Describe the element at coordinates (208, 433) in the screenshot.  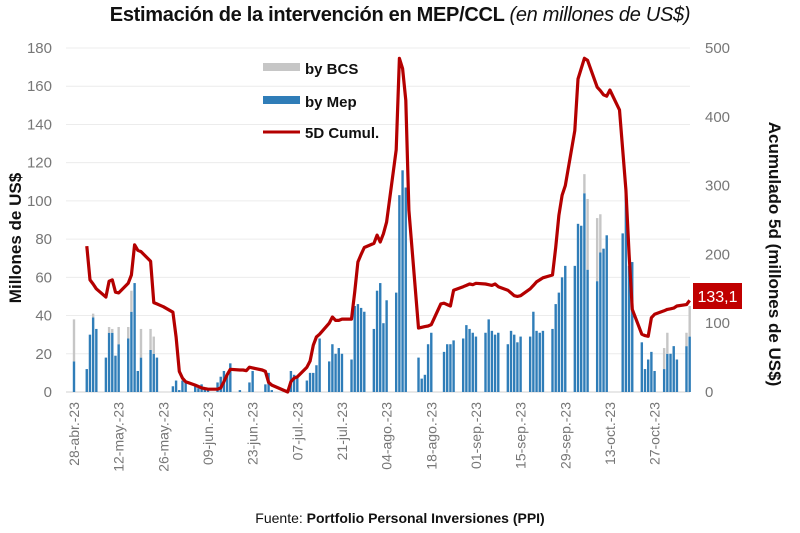
I see `x-tick-label: 09-jun.-23` at that location.